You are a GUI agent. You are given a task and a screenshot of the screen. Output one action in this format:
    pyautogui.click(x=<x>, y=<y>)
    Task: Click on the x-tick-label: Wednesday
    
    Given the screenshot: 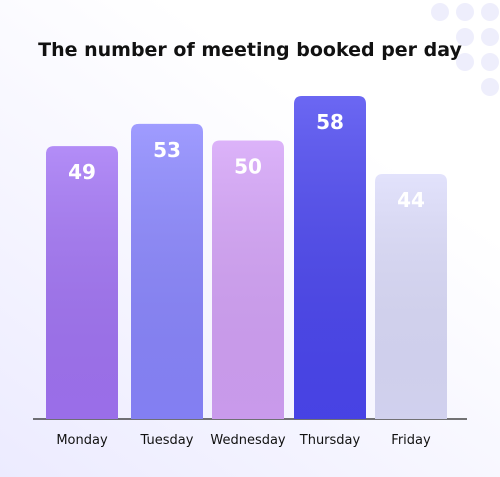 What is the action you would take?
    pyautogui.click(x=248, y=440)
    